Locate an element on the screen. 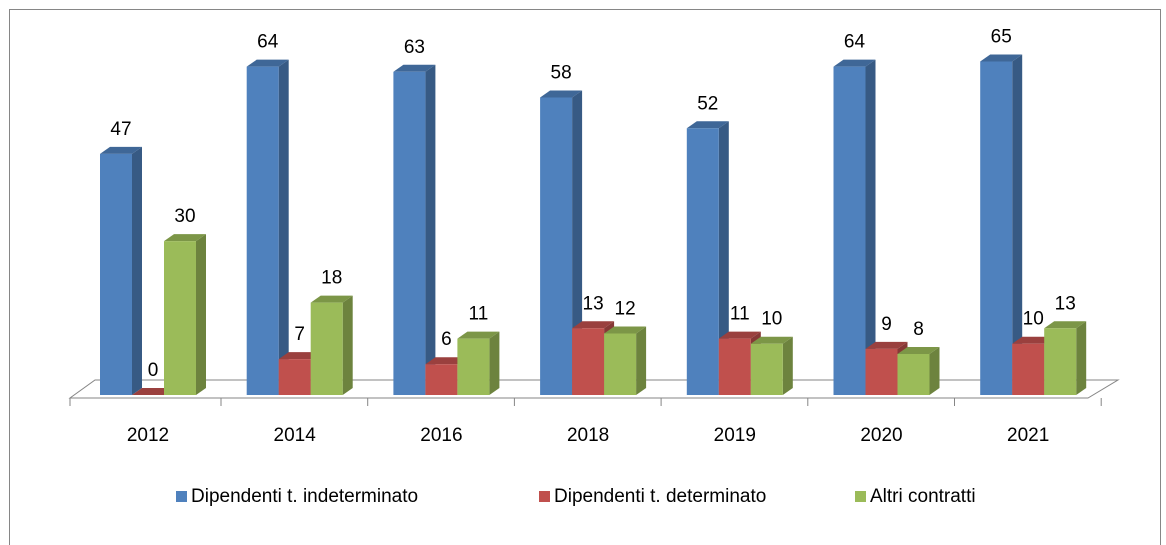  value-label: 58 is located at coordinates (561, 72).